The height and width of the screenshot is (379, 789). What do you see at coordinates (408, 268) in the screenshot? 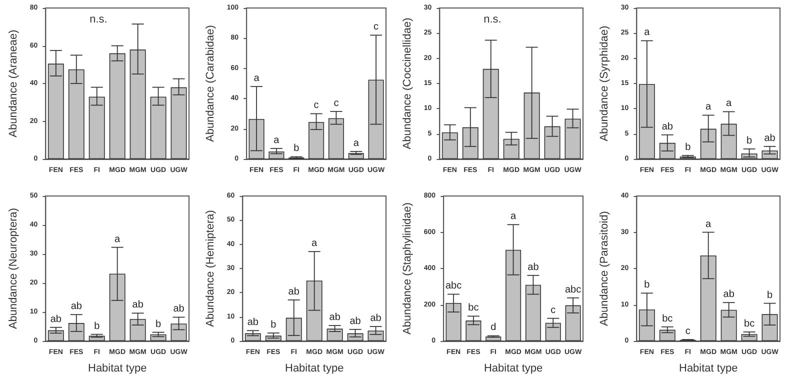
I see `y-axis-title: Abundance (Staphylinidae)` at bounding box center [408, 268].